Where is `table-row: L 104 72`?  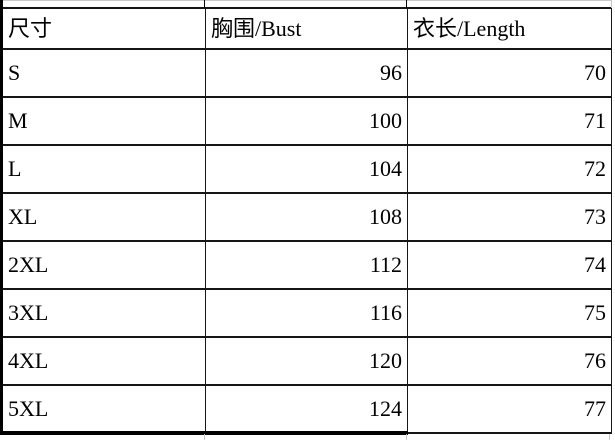
table-row: L 104 72 is located at coordinates (306, 169).